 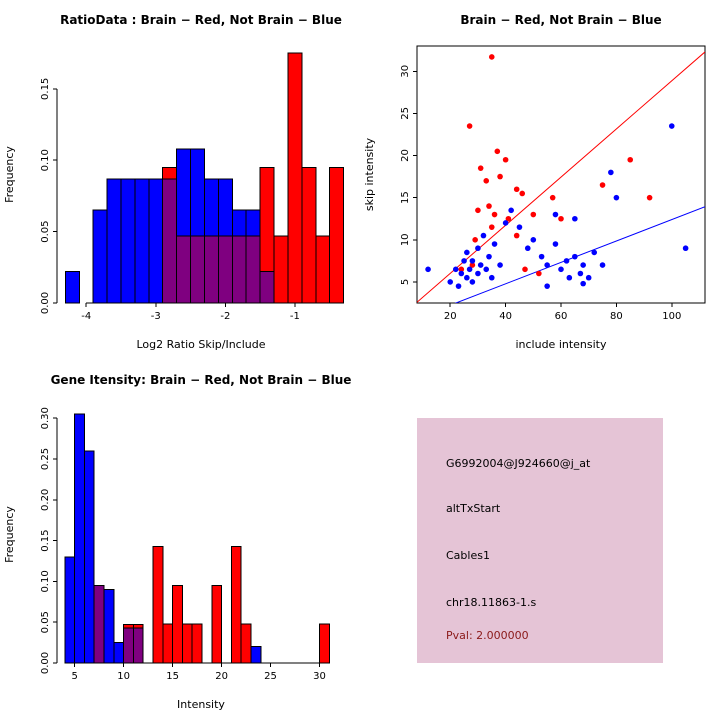 What do you see at coordinates (156, 316) in the screenshot?
I see `x-tick-label: -3` at bounding box center [156, 316].